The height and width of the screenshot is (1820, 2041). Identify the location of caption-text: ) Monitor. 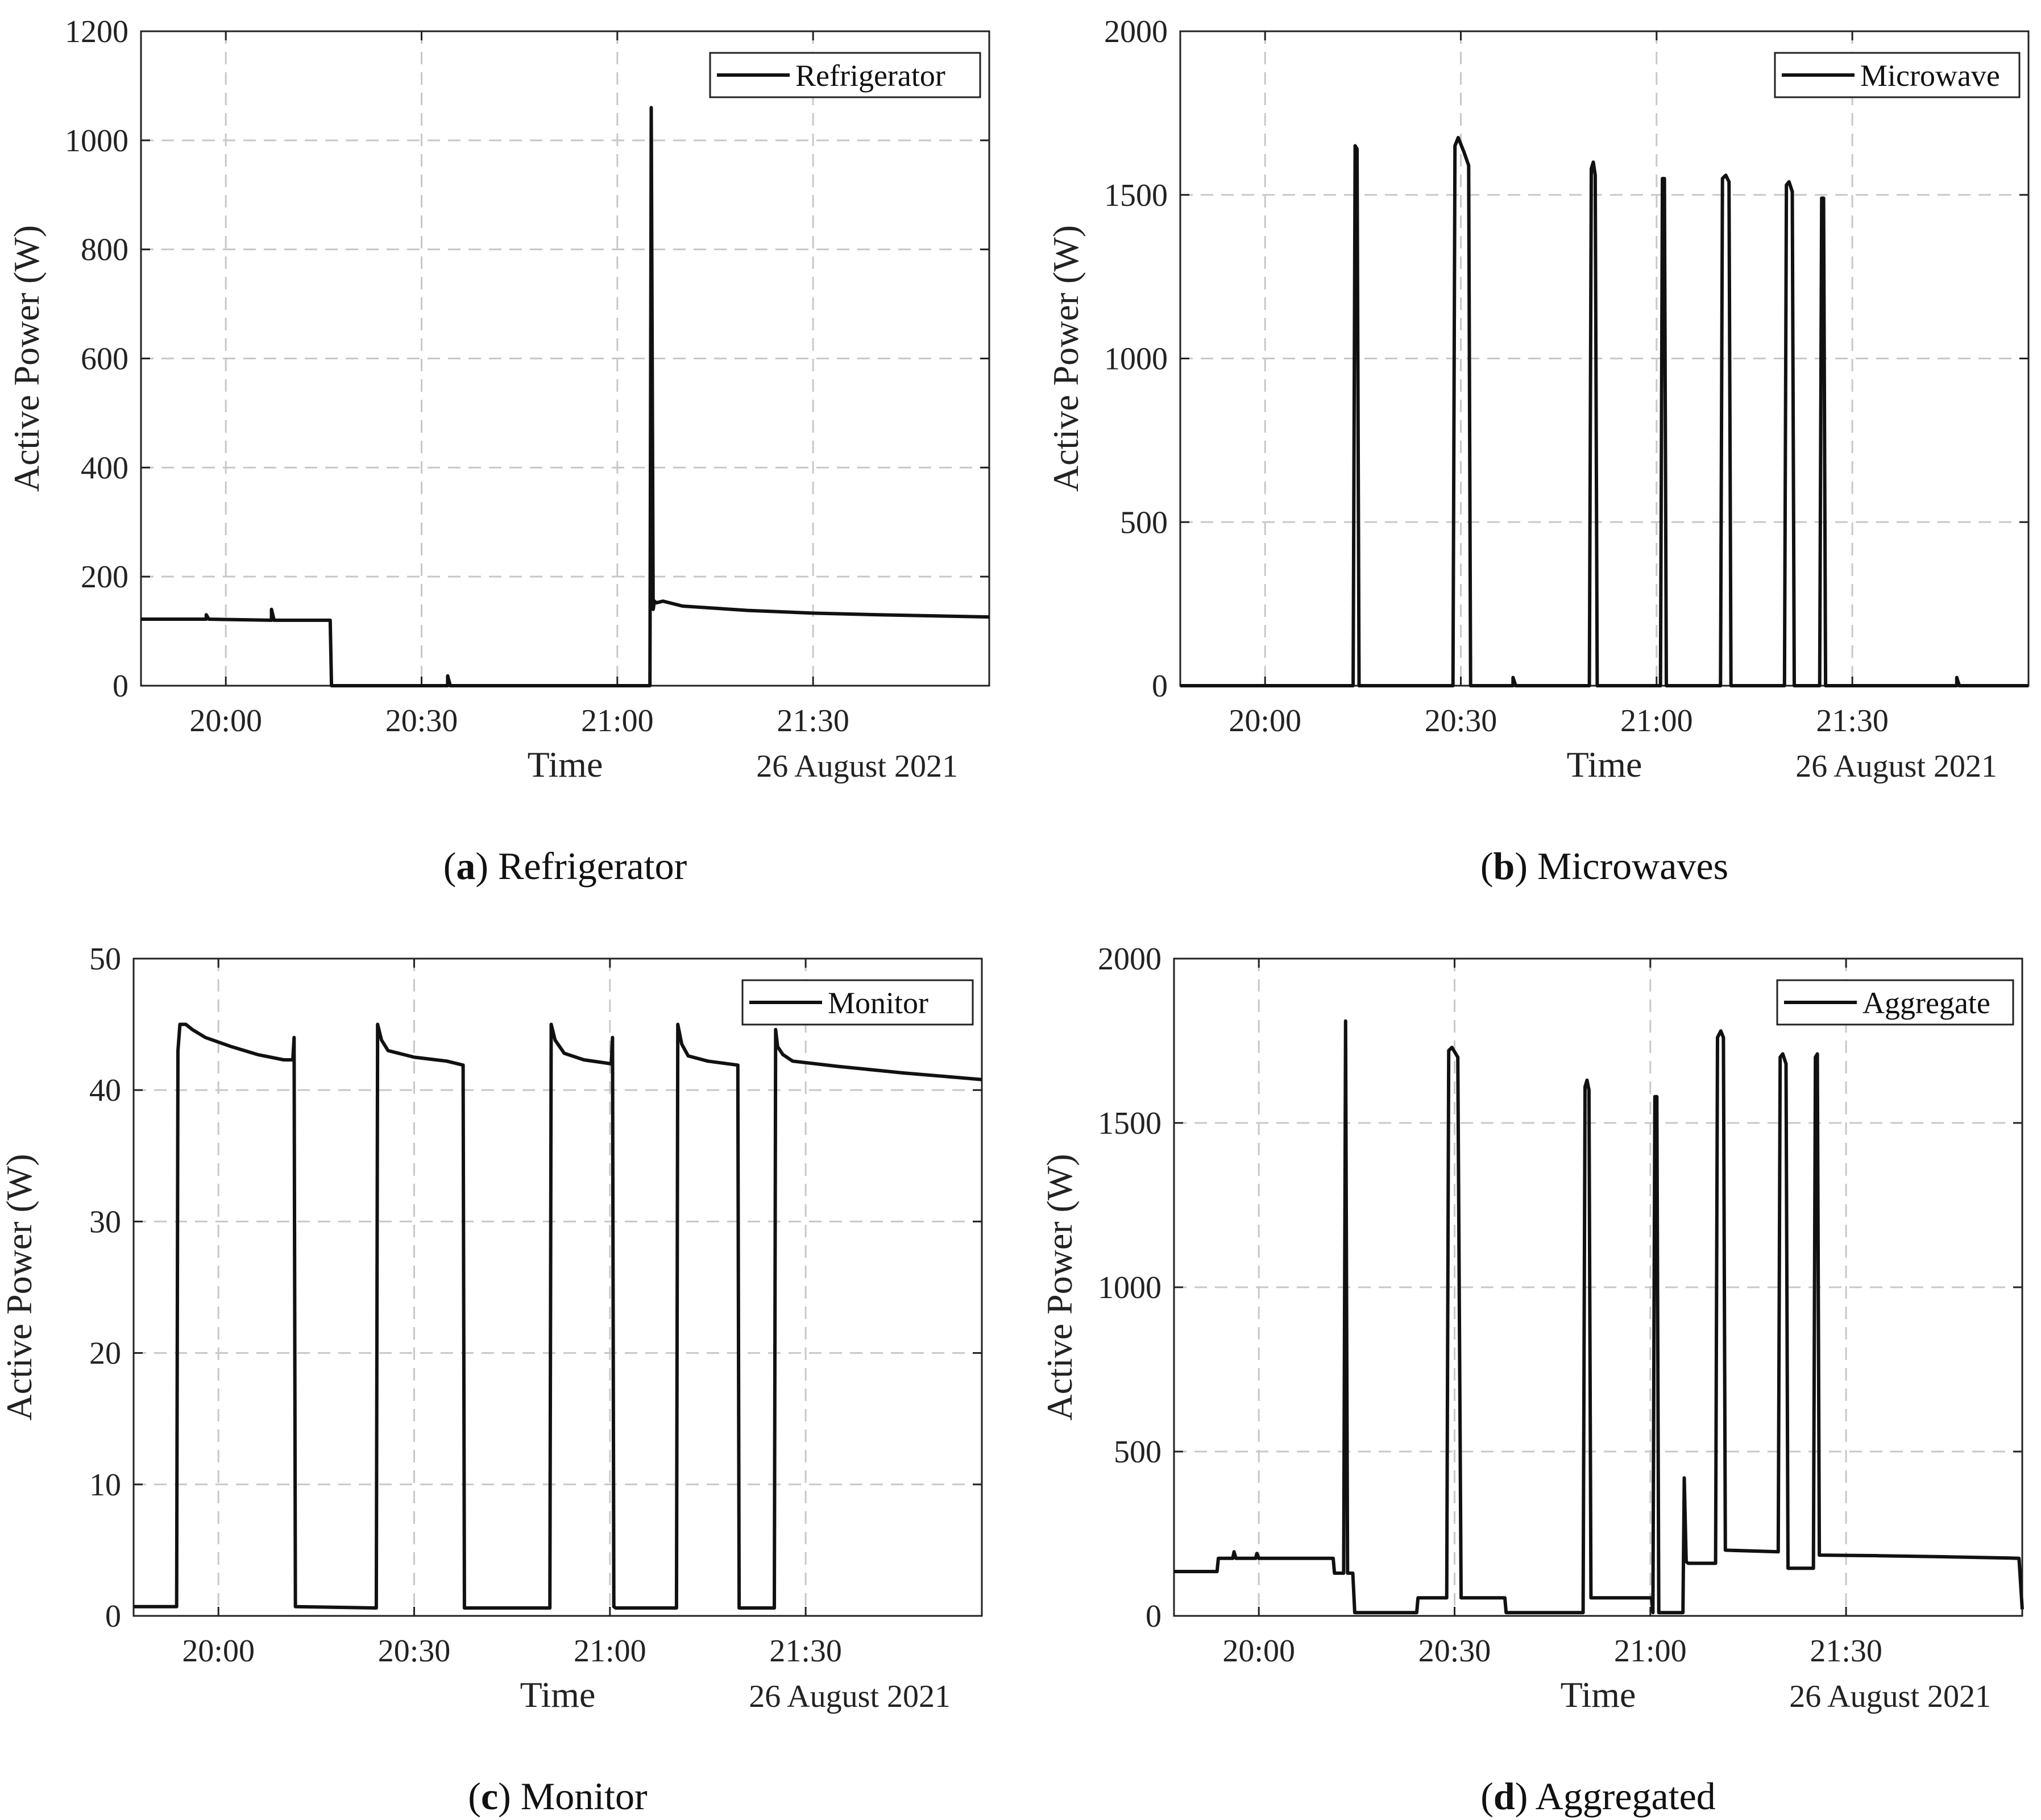
(573, 1796).